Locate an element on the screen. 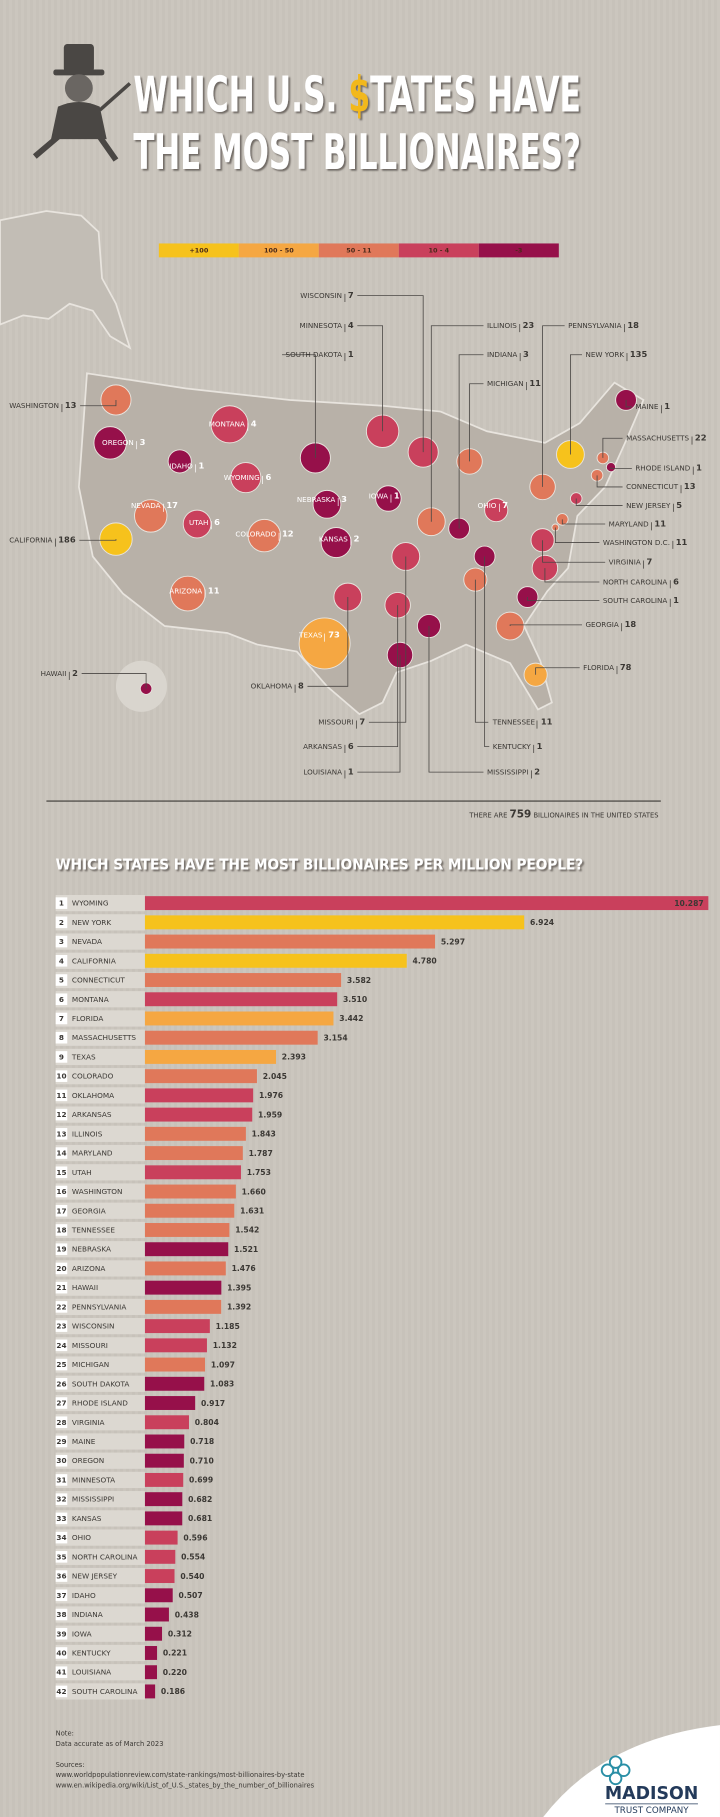  value-label: 6.924 is located at coordinates (542, 922).